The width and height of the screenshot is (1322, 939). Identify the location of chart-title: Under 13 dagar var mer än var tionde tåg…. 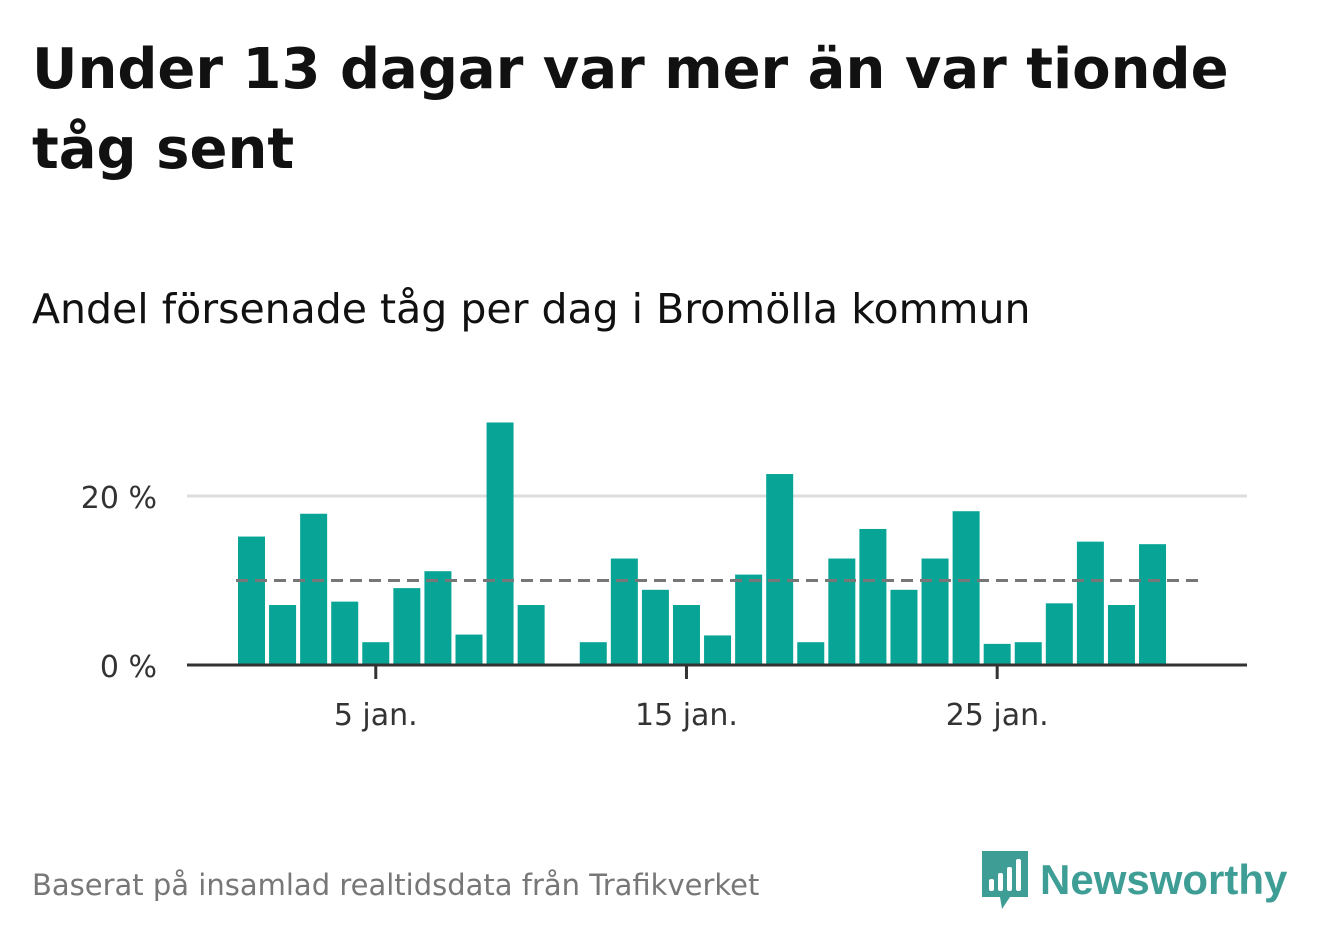
(630, 109).